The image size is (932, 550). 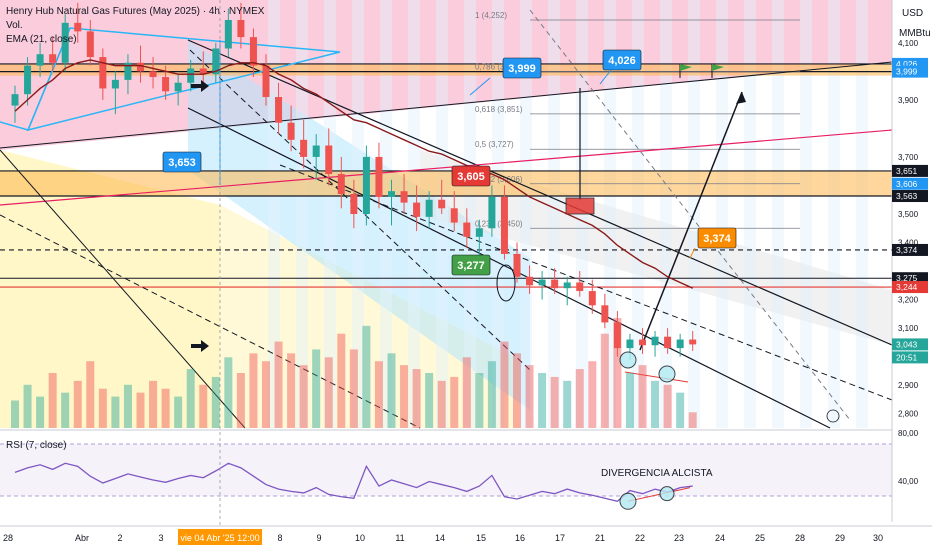 What do you see at coordinates (318, 538) in the screenshot?
I see `x-tick-label: 9` at bounding box center [318, 538].